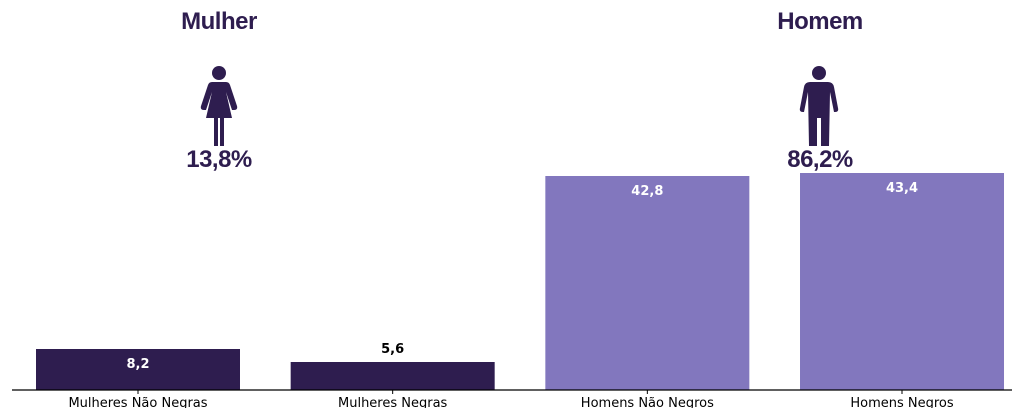  What do you see at coordinates (902, 402) in the screenshot?
I see `x-tick-label-3: Homens Negros` at bounding box center [902, 402].